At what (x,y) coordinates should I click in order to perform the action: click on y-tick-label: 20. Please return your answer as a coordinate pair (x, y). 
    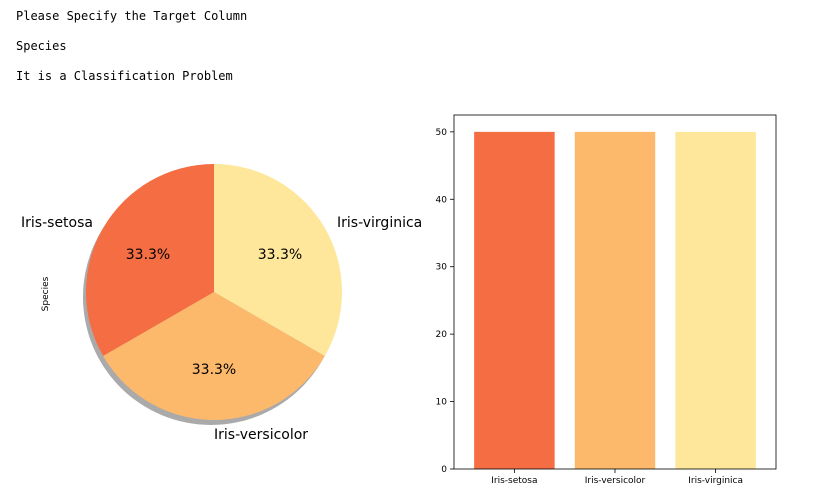
    Looking at the image, I should click on (442, 335).